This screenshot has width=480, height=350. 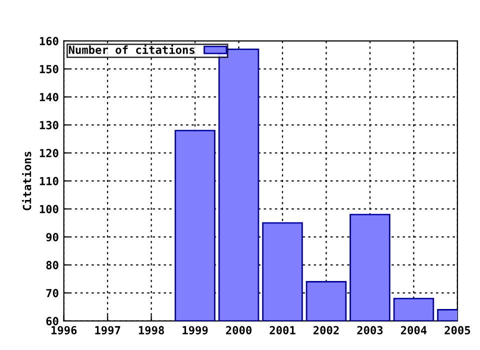 What do you see at coordinates (131, 49) in the screenshot?
I see `legend-label: Number of citations` at bounding box center [131, 49].